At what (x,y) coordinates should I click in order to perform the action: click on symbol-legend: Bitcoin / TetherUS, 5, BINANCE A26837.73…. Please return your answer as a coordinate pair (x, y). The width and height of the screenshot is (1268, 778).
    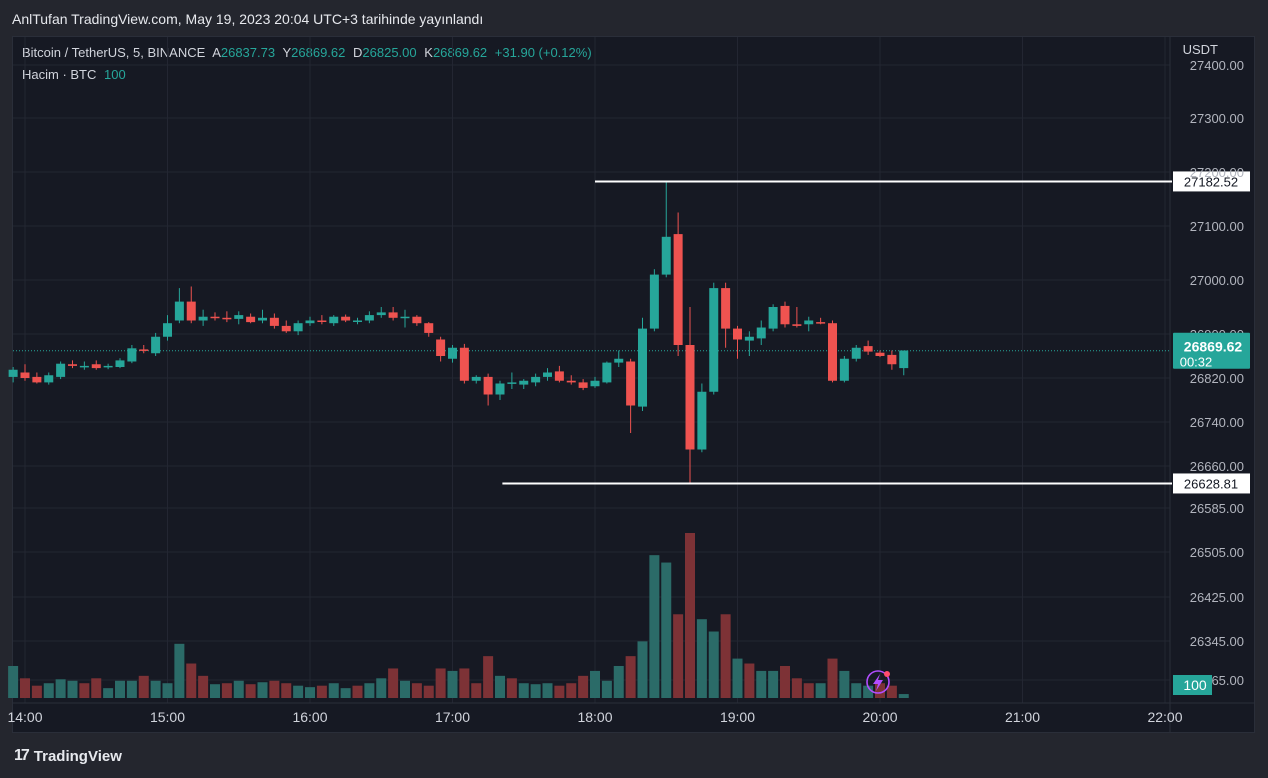
    Looking at the image, I should click on (309, 52).